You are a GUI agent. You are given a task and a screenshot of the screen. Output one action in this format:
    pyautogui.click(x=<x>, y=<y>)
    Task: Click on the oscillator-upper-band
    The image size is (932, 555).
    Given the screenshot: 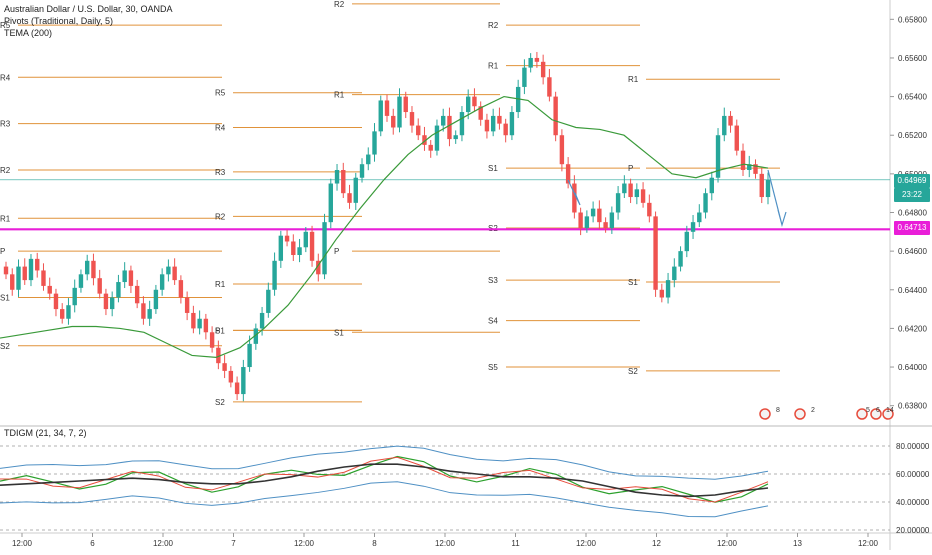 What is the action you would take?
    pyautogui.click(x=384, y=462)
    